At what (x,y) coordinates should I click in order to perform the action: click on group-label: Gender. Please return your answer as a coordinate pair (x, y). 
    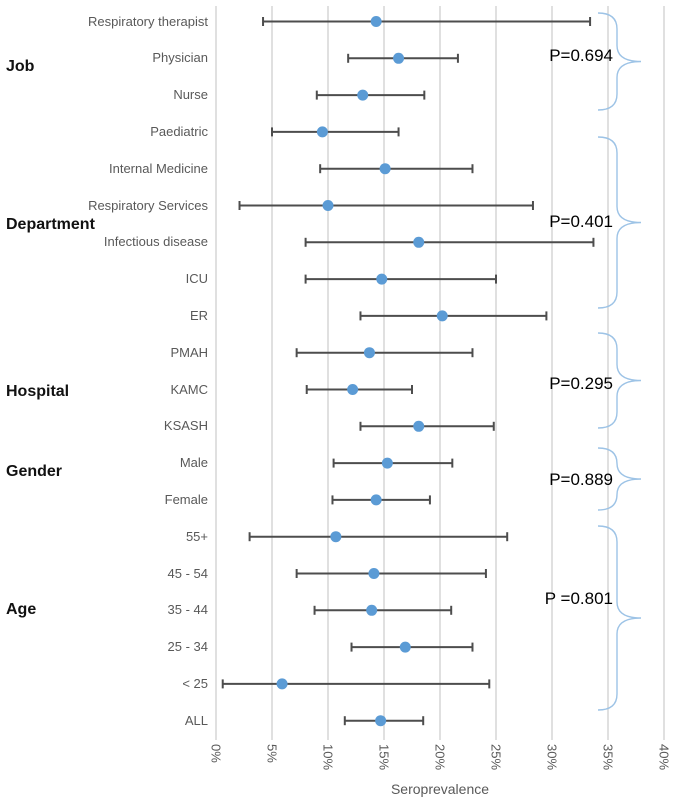
    Looking at the image, I should click on (34, 471).